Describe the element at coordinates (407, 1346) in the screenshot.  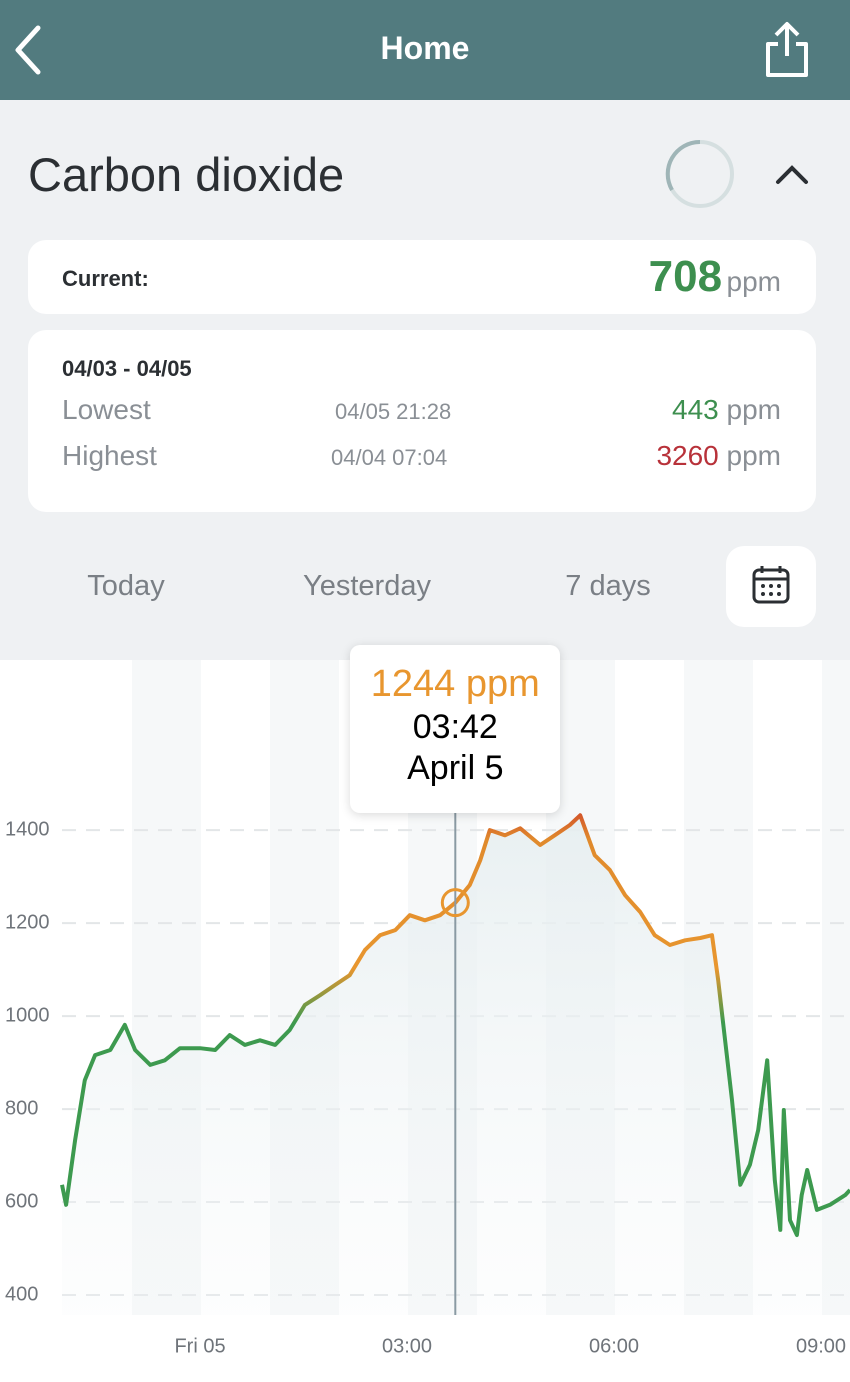
I see `x-tick-label: 03:00` at that location.